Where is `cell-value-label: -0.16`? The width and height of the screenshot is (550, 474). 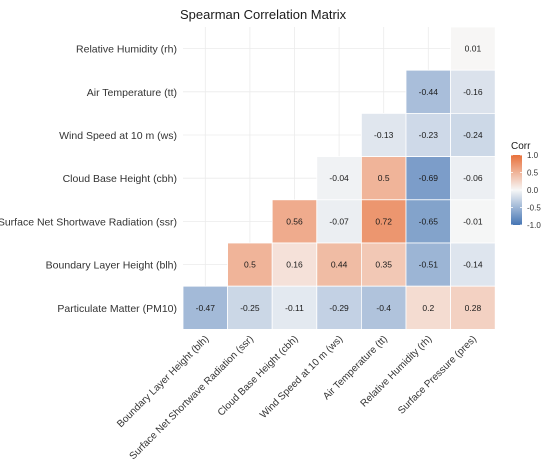 cell-value-label: -0.16 is located at coordinates (473, 92).